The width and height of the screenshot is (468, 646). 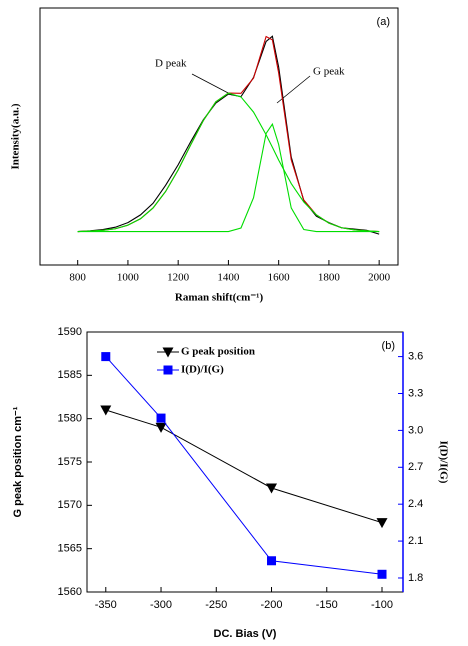 I want to click on x-tick-label: -100, so click(x=382, y=605).